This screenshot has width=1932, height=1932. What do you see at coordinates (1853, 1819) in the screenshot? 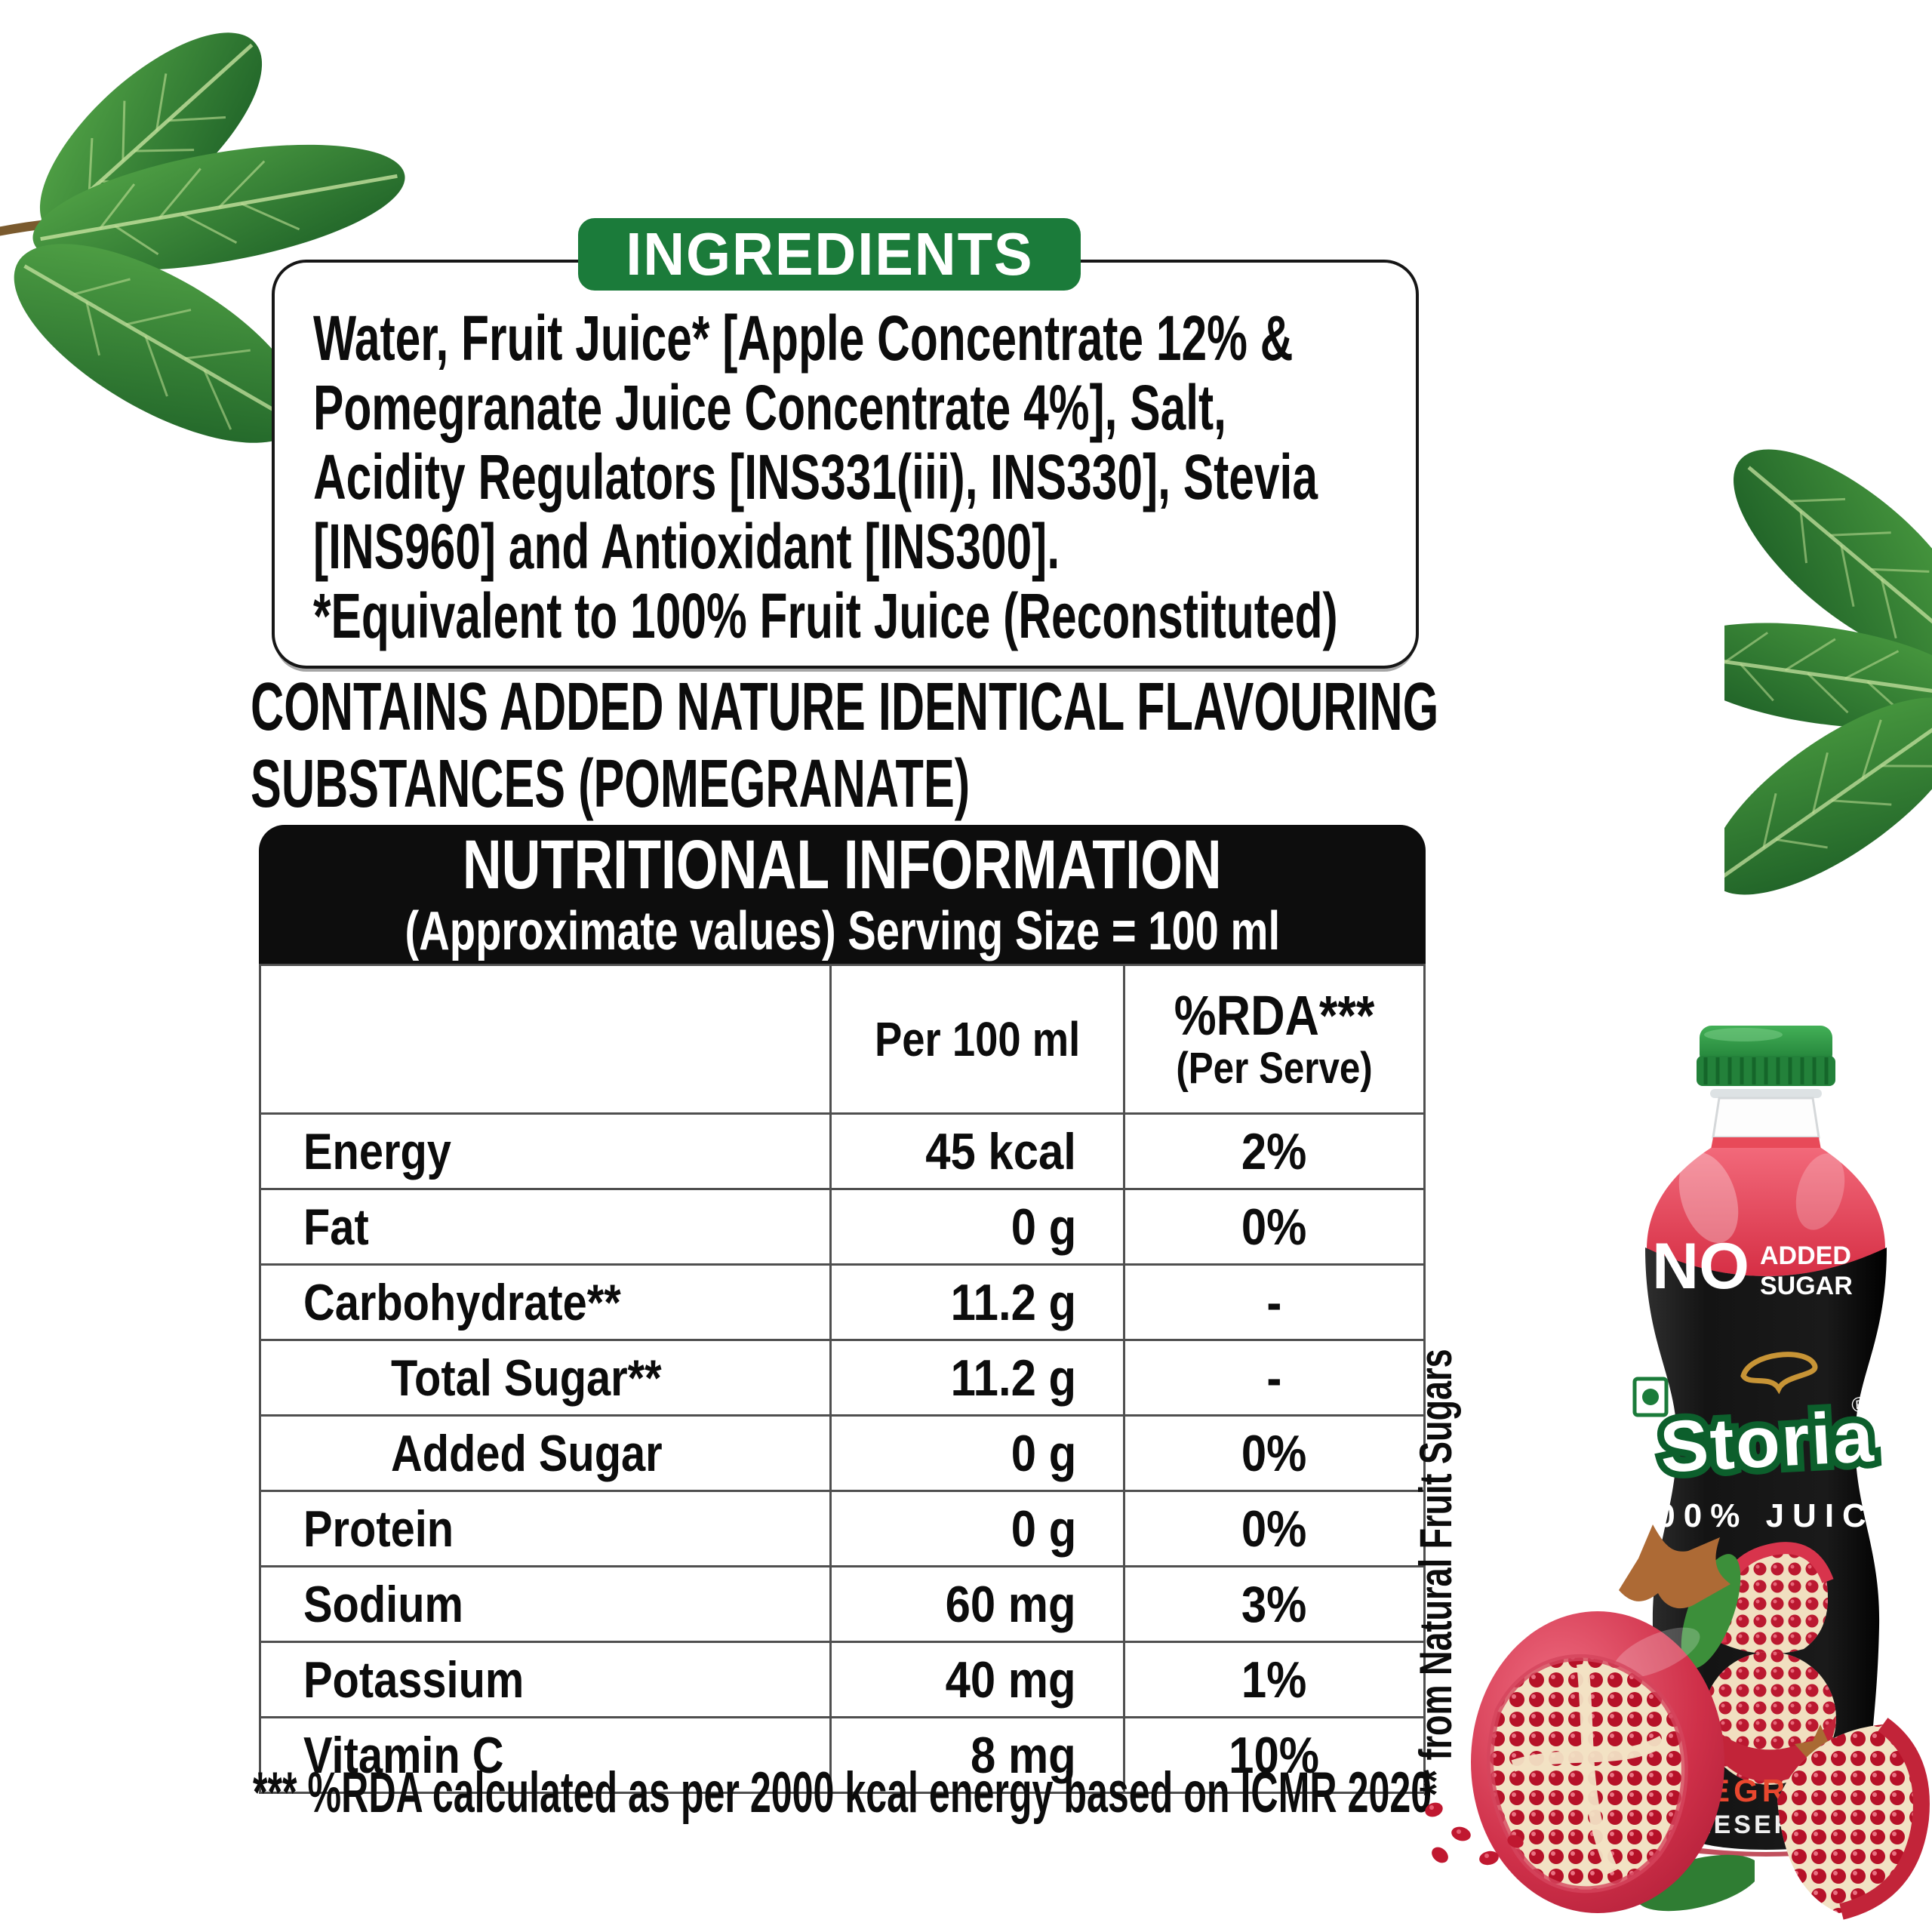
I see `pomegranate-wedge-icon` at bounding box center [1853, 1819].